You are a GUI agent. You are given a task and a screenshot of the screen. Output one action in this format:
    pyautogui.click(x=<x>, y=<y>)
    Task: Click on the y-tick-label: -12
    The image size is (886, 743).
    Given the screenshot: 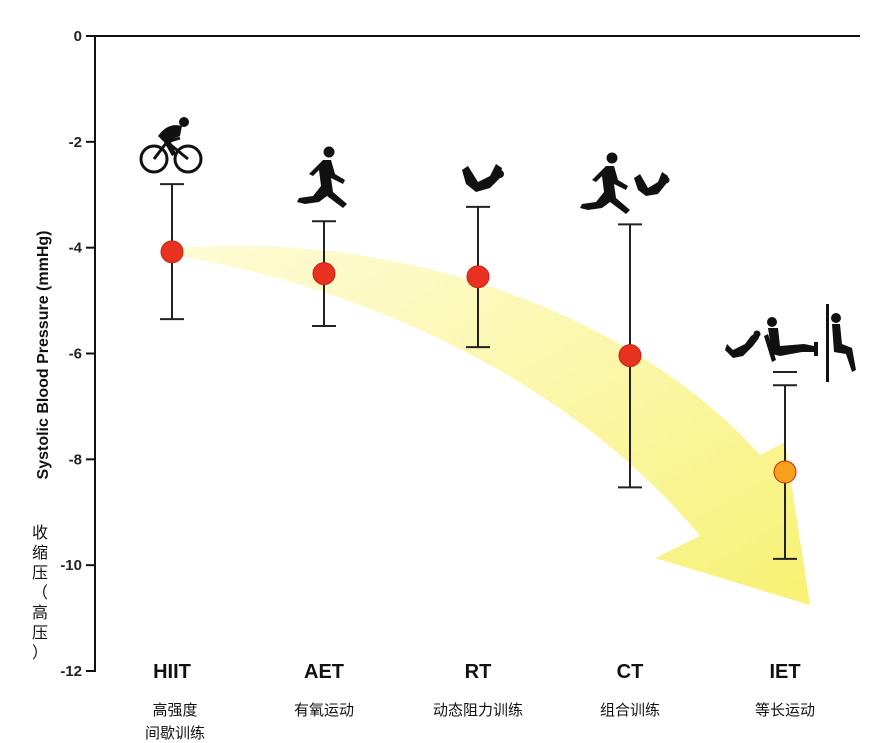 What is the action you would take?
    pyautogui.click(x=71, y=671)
    